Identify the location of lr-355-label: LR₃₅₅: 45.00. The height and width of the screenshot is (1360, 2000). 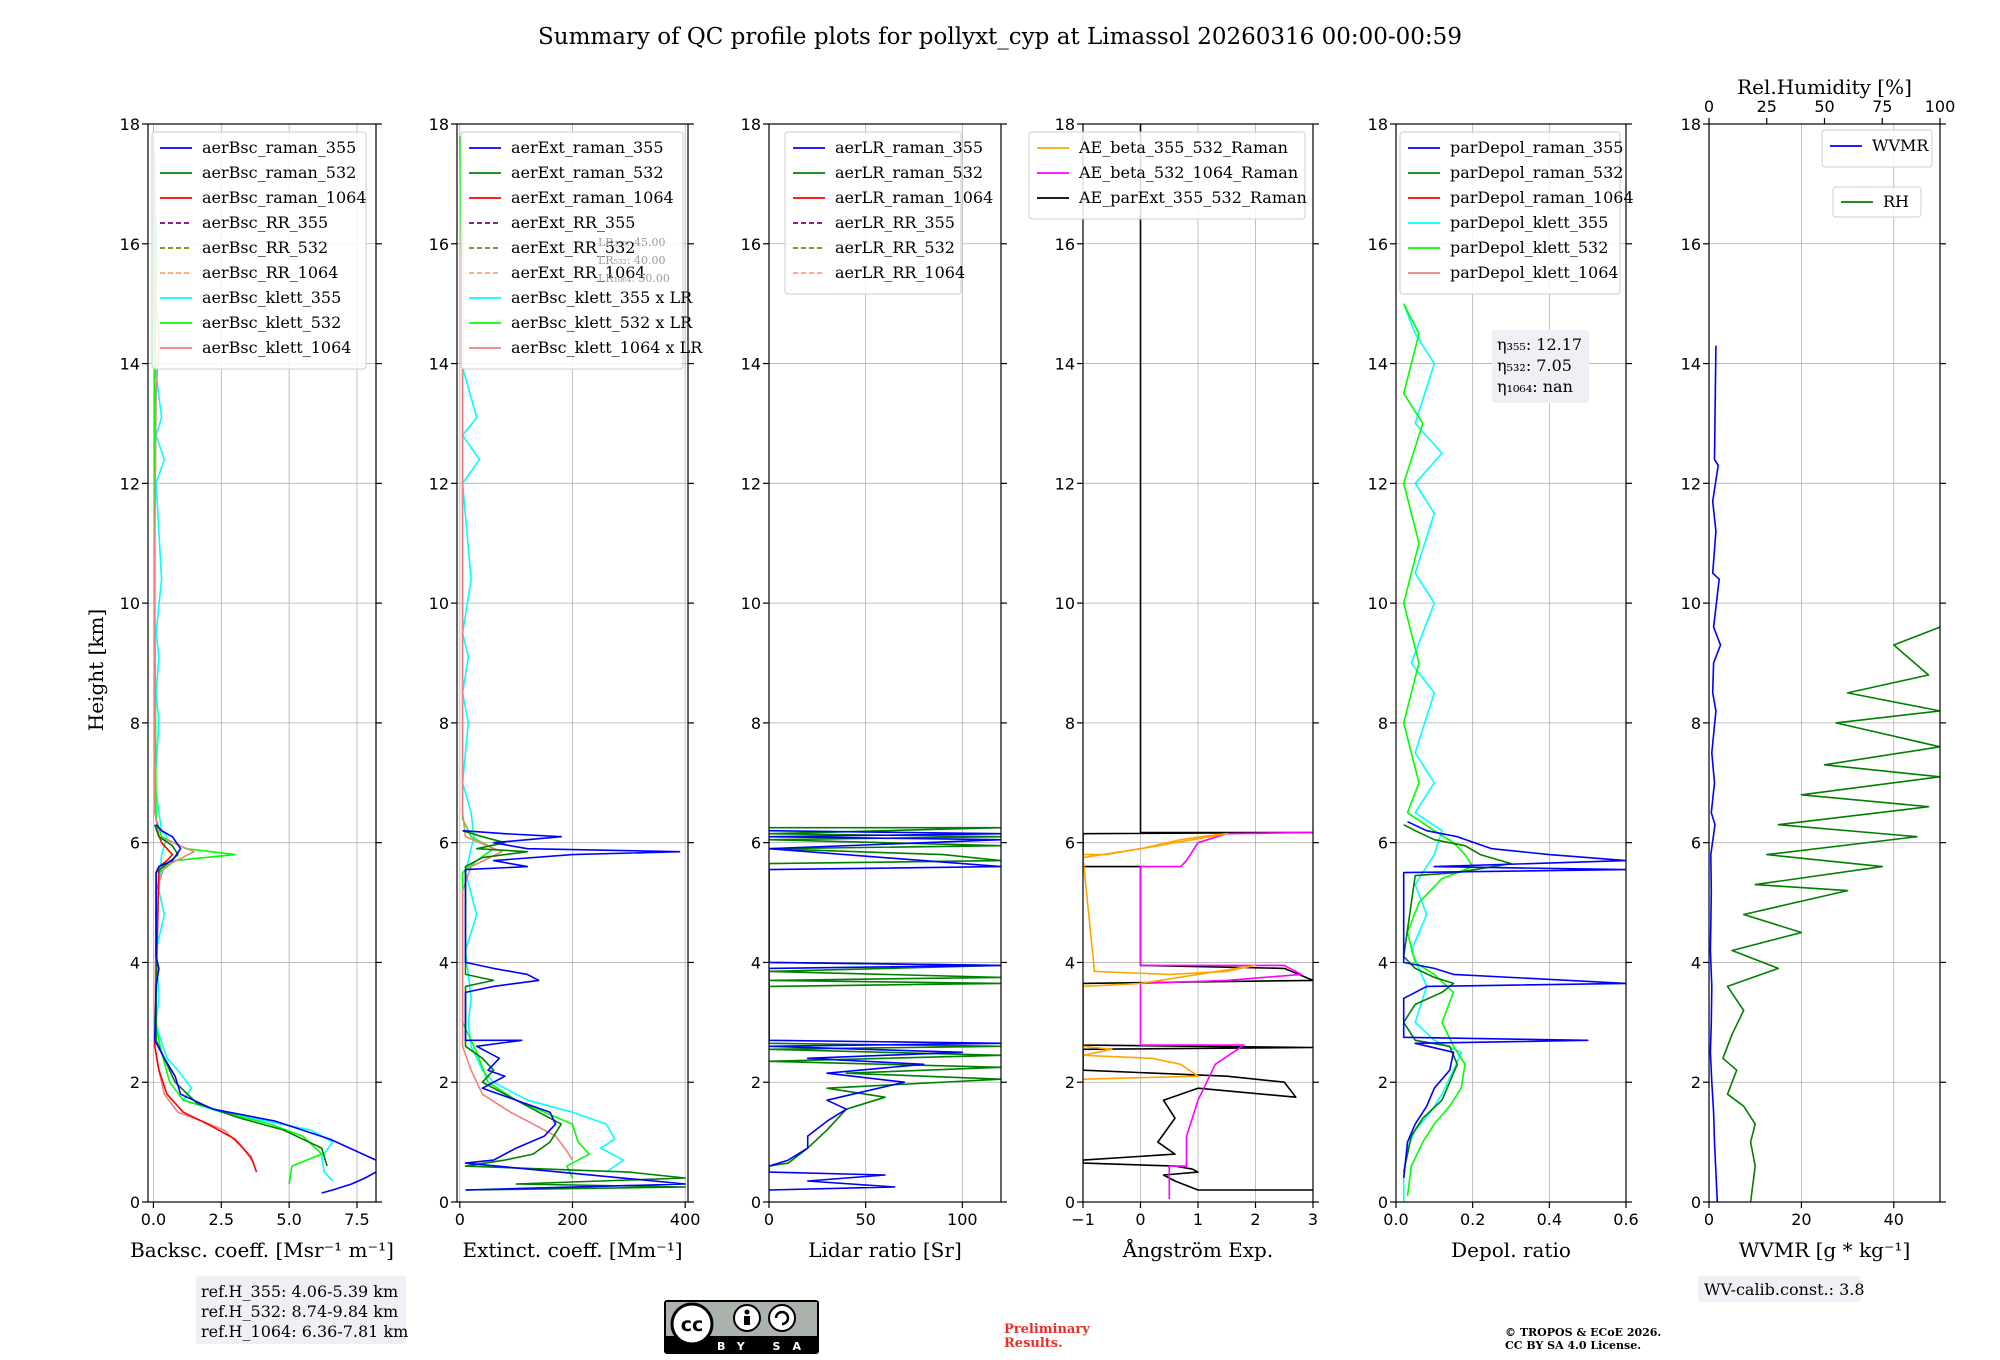
(632, 242).